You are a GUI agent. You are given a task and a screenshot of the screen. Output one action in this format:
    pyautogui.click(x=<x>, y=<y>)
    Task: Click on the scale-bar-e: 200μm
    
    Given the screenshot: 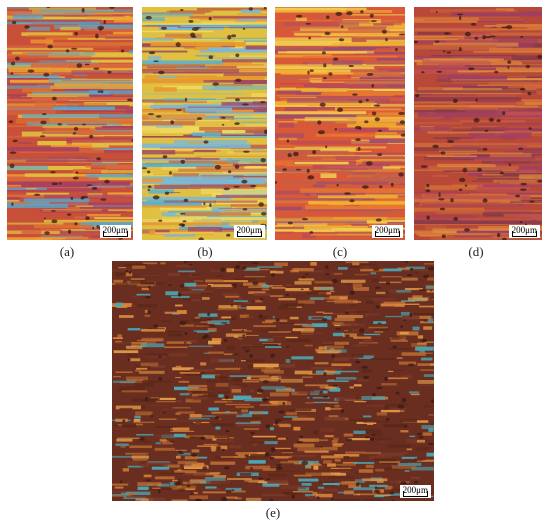 What is the action you would take?
    pyautogui.click(x=415, y=491)
    